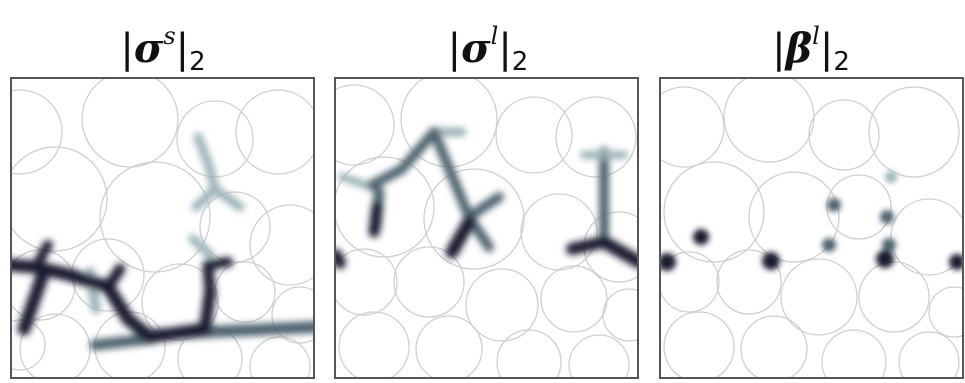 This screenshot has width=965, height=383. I want to click on panel-title-sigma-s: |σs|2, so click(163, 49).